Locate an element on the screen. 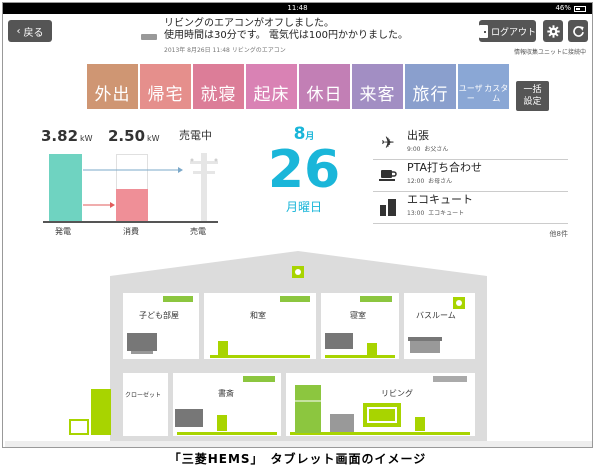  consumption-bar is located at coordinates (132, 205).